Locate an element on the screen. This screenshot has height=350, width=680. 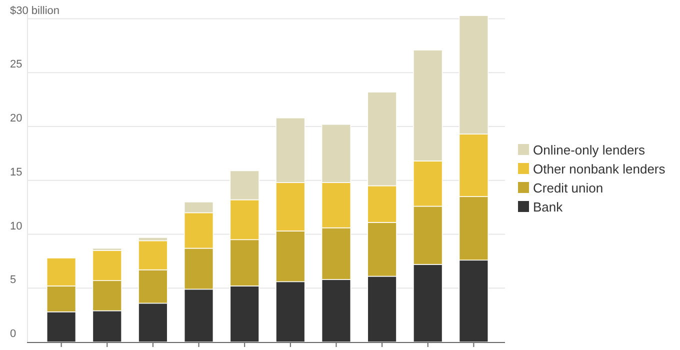
y-tick-label: 10 is located at coordinates (16, 226).